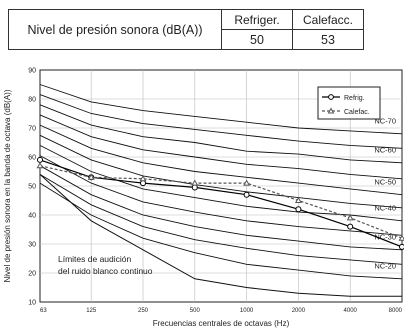 Image resolution: width=404 pixels, height=332 pixels. What do you see at coordinates (351, 311) in the screenshot?
I see `x-tick-label: 4000` at bounding box center [351, 311].